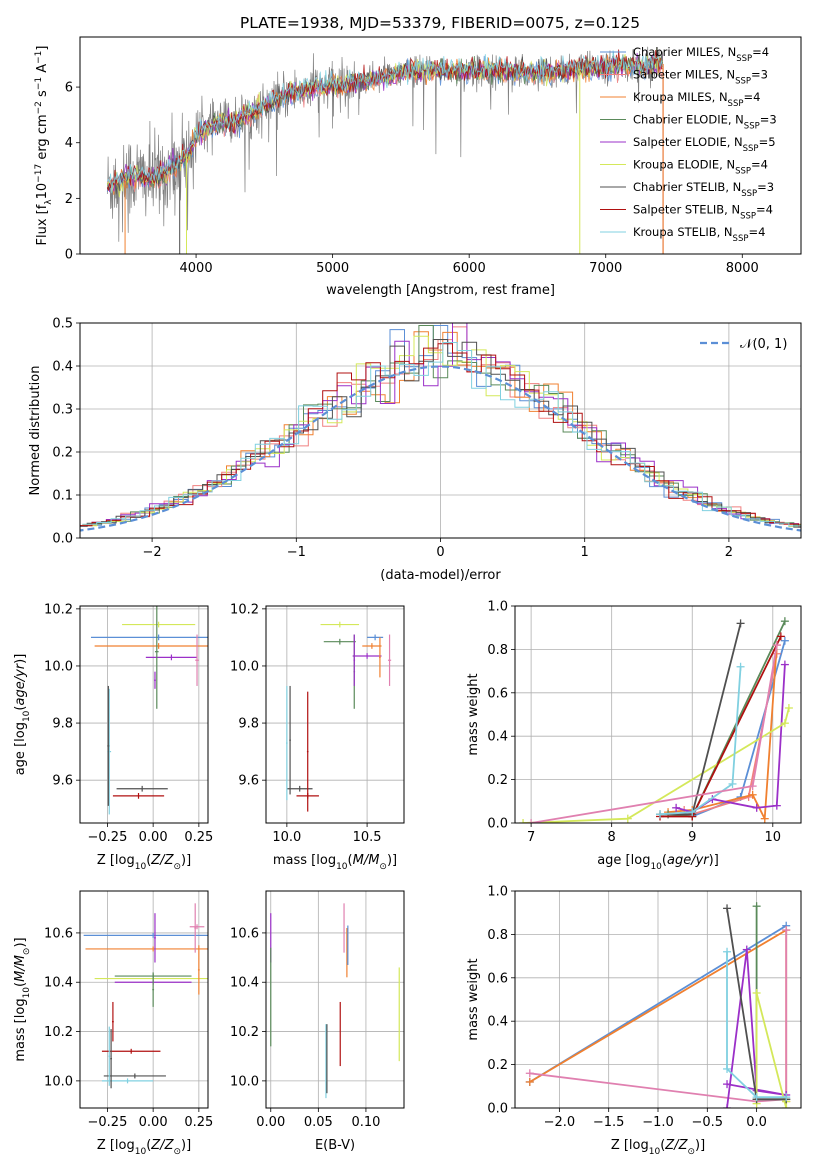  Describe the element at coordinates (469, 268) in the screenshot. I see `x-tick-label: 6000` at that location.